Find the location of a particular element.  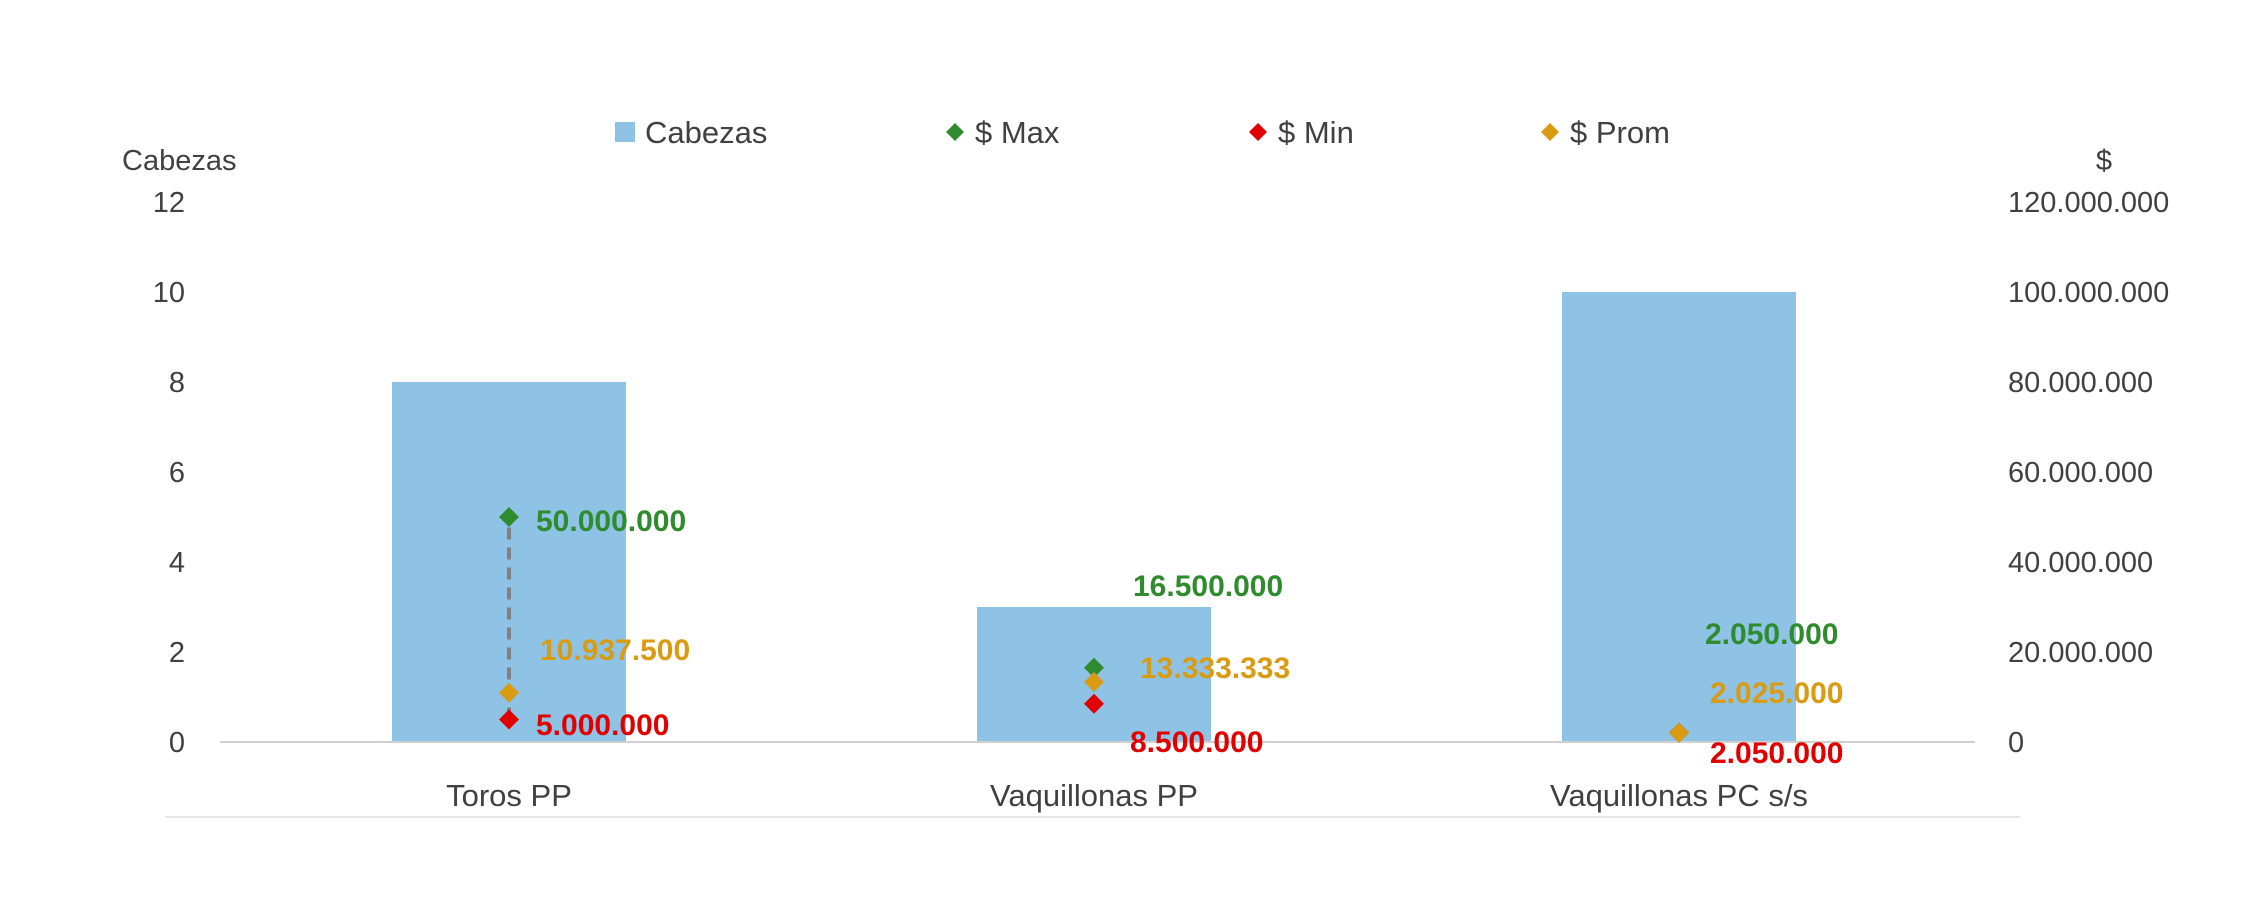

legend-swatch-max is located at coordinates (955, 132).